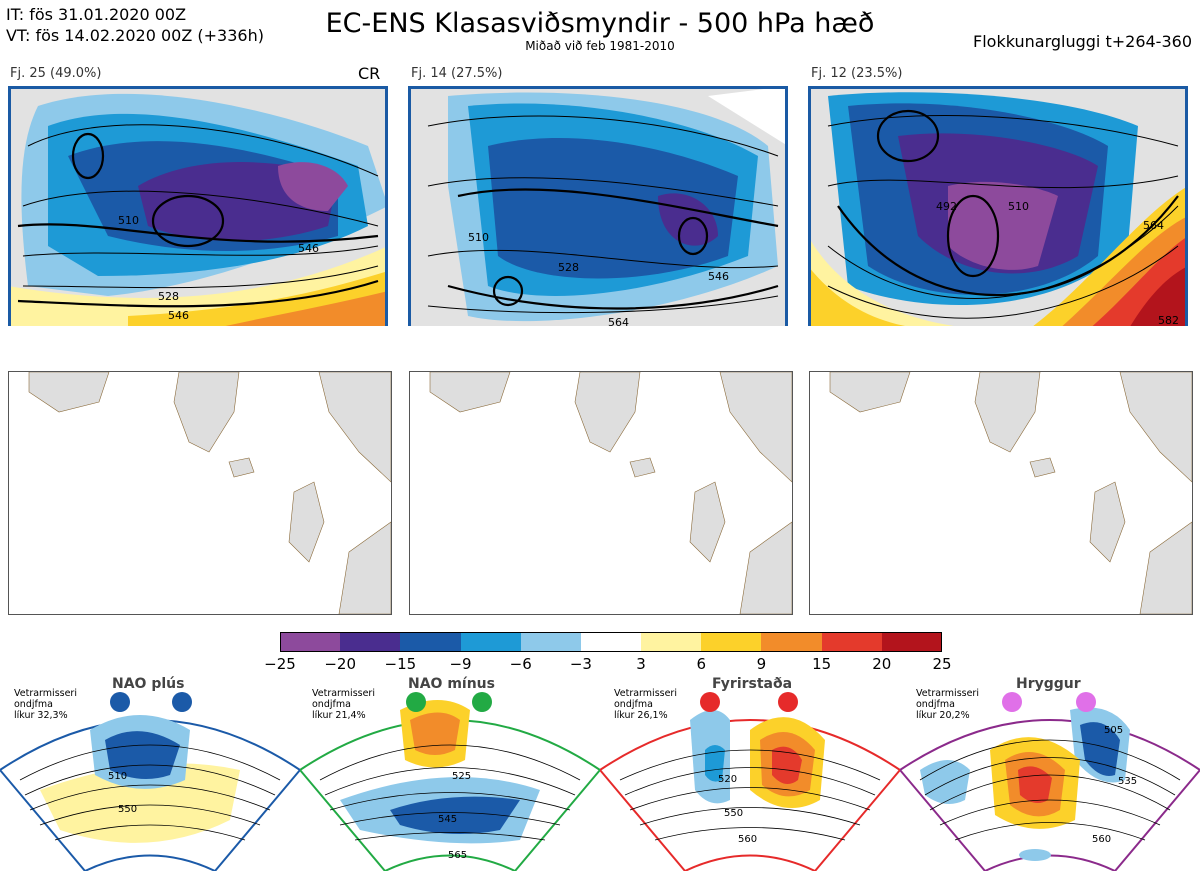  What do you see at coordinates (457, 73) in the screenshot?
I see `cluster-2-label: Fj. 14 (27.5%)` at bounding box center [457, 73].